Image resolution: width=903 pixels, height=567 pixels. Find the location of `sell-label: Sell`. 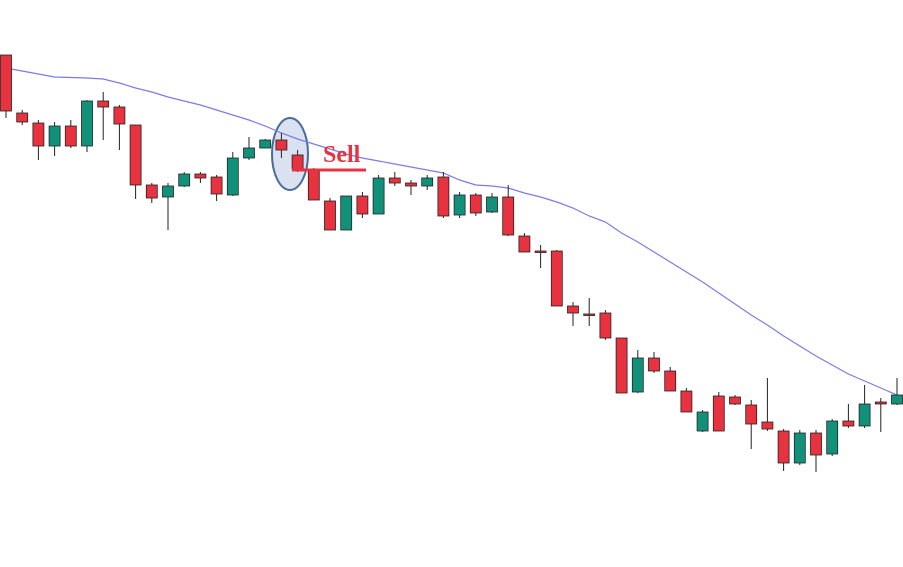

sell-label: Sell is located at coordinates (342, 155).